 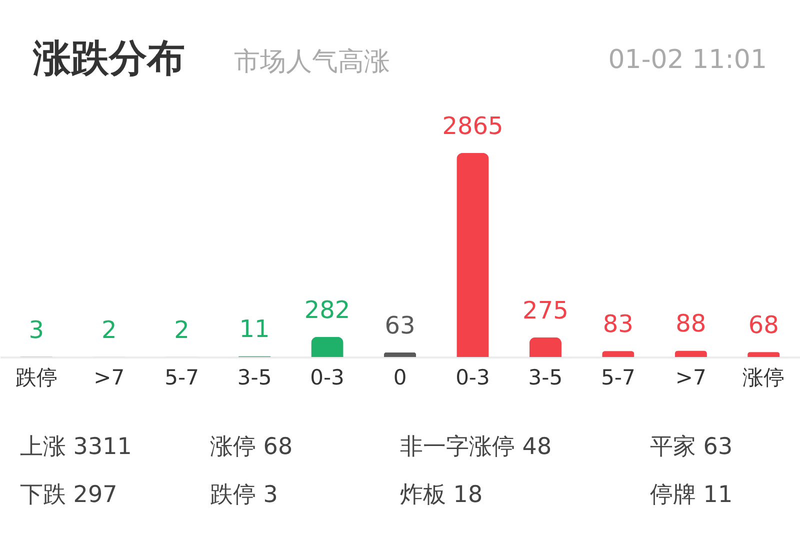 What do you see at coordinates (691, 495) in the screenshot?
I see `text: 停牌 11` at bounding box center [691, 495].